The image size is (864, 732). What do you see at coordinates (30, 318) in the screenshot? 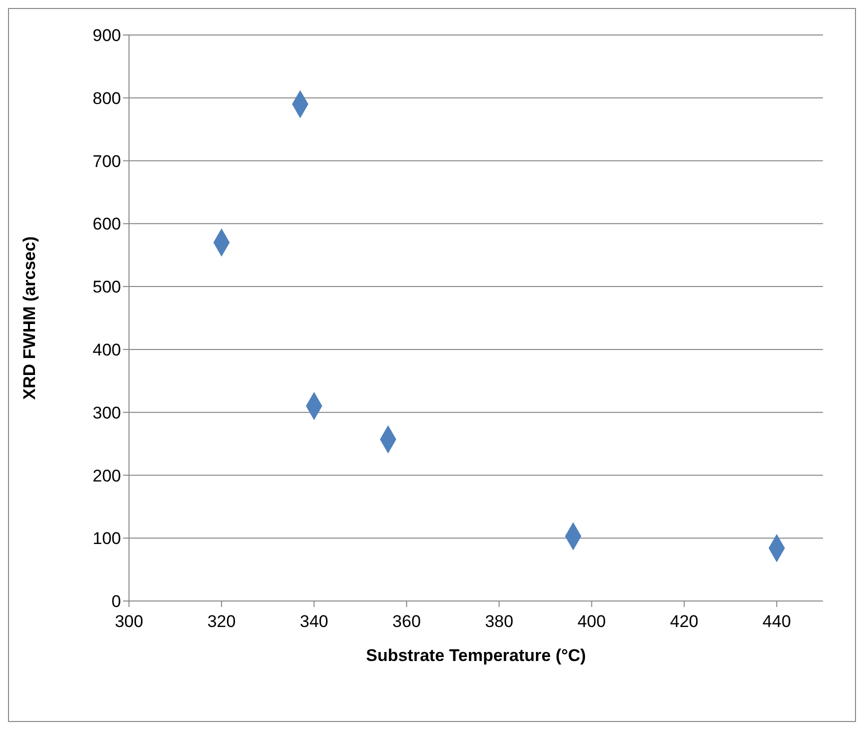
I see `y-axis-title: XRD FWHM (arcsec)` at bounding box center [30, 318].